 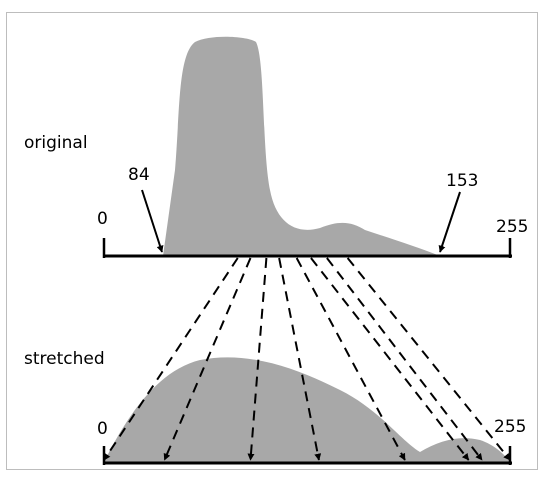 What do you see at coordinates (64, 359) in the screenshot?
I see `stretched-label: stretched` at bounding box center [64, 359].